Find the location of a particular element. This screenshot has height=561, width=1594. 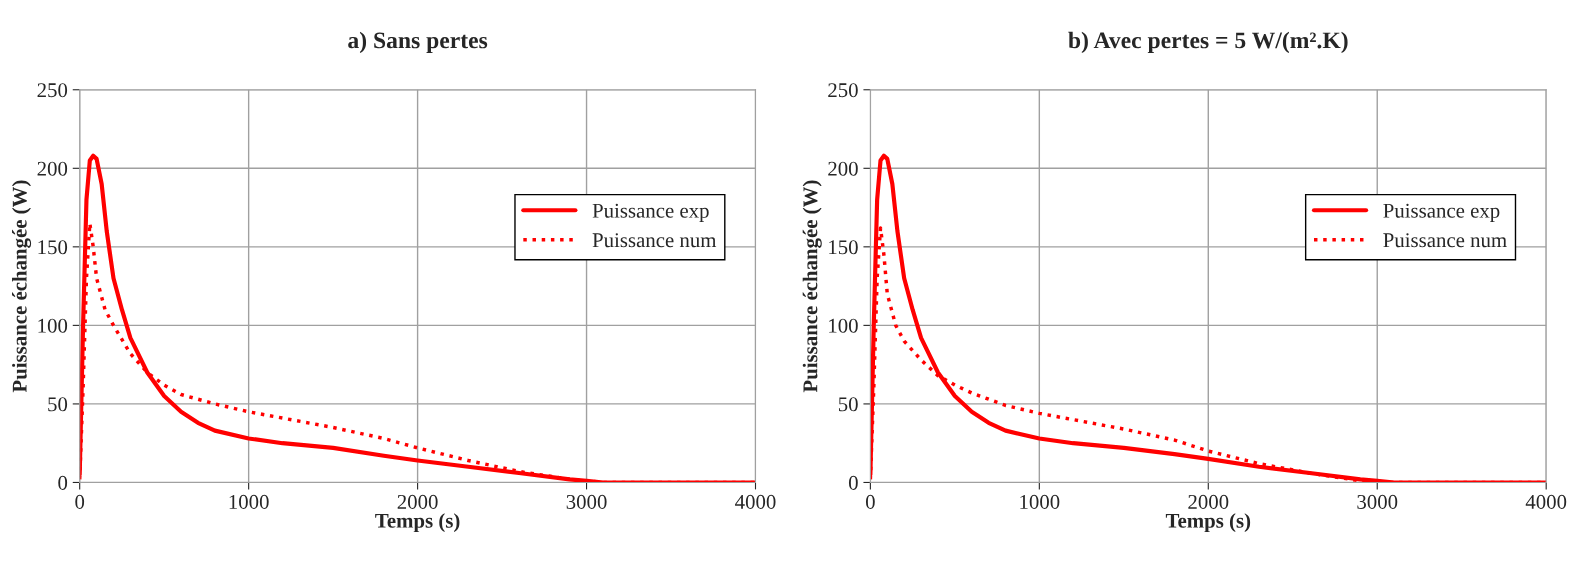

chart-title: a) Sans pertes is located at coordinates (418, 42).